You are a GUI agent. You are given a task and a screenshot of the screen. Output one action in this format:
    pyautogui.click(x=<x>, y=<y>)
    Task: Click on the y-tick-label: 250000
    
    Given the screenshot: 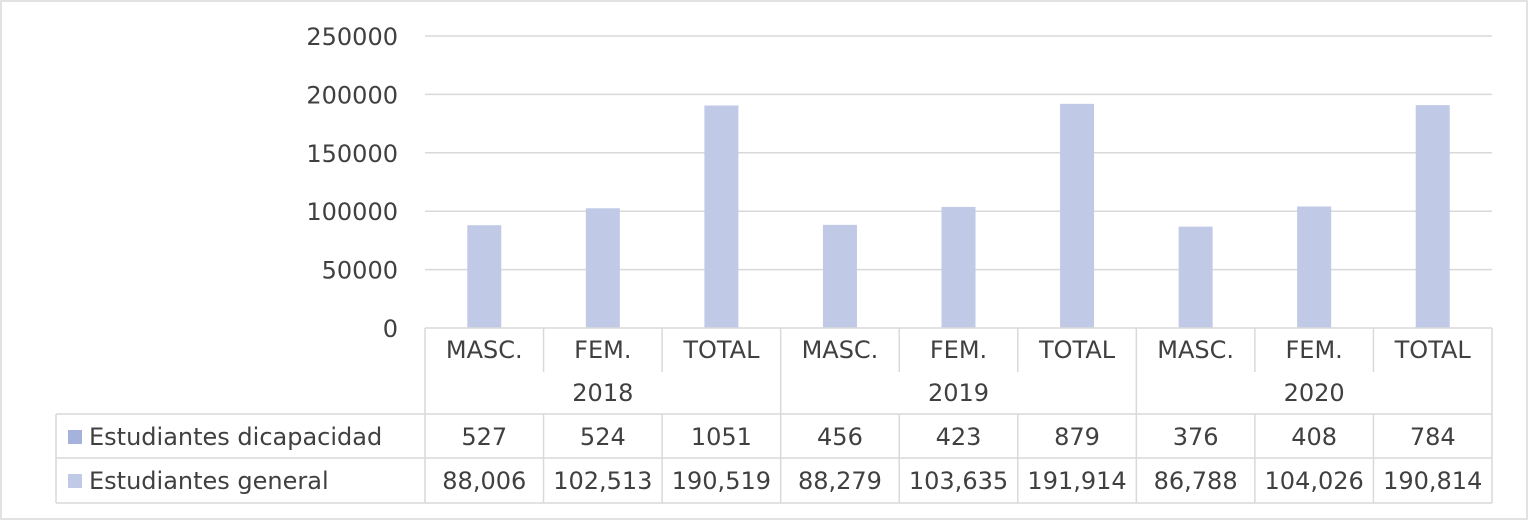 What is the action you would take?
    pyautogui.click(x=352, y=37)
    